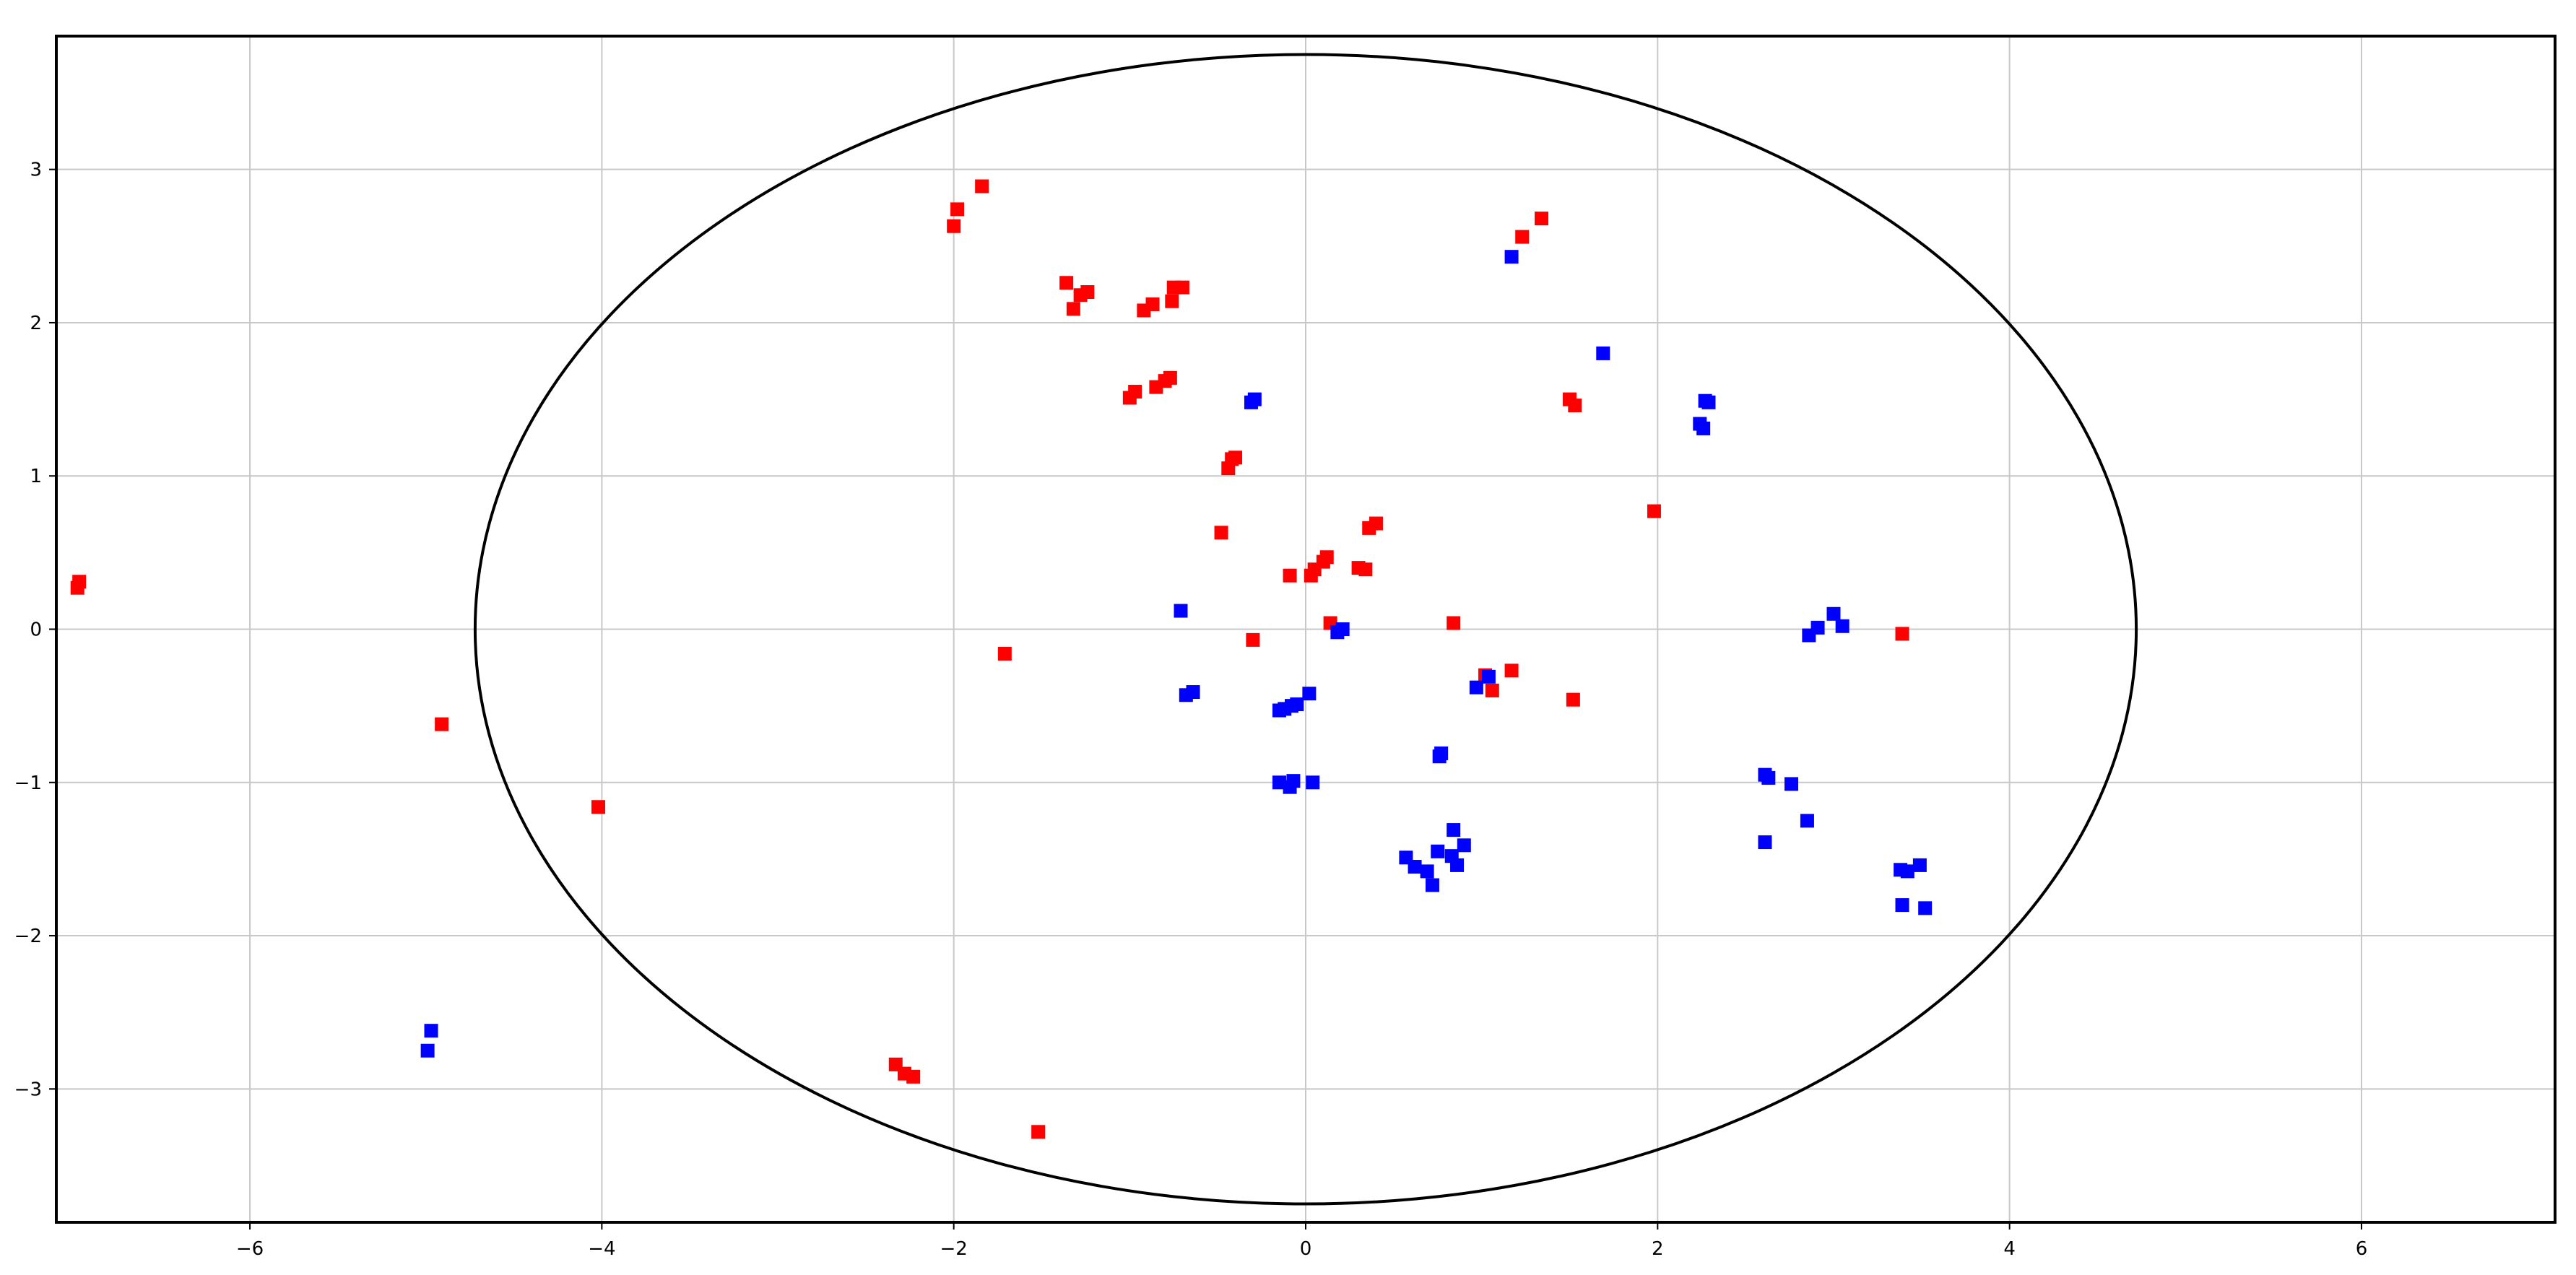  I want to click on y-tick-label: 0, so click(36, 630).